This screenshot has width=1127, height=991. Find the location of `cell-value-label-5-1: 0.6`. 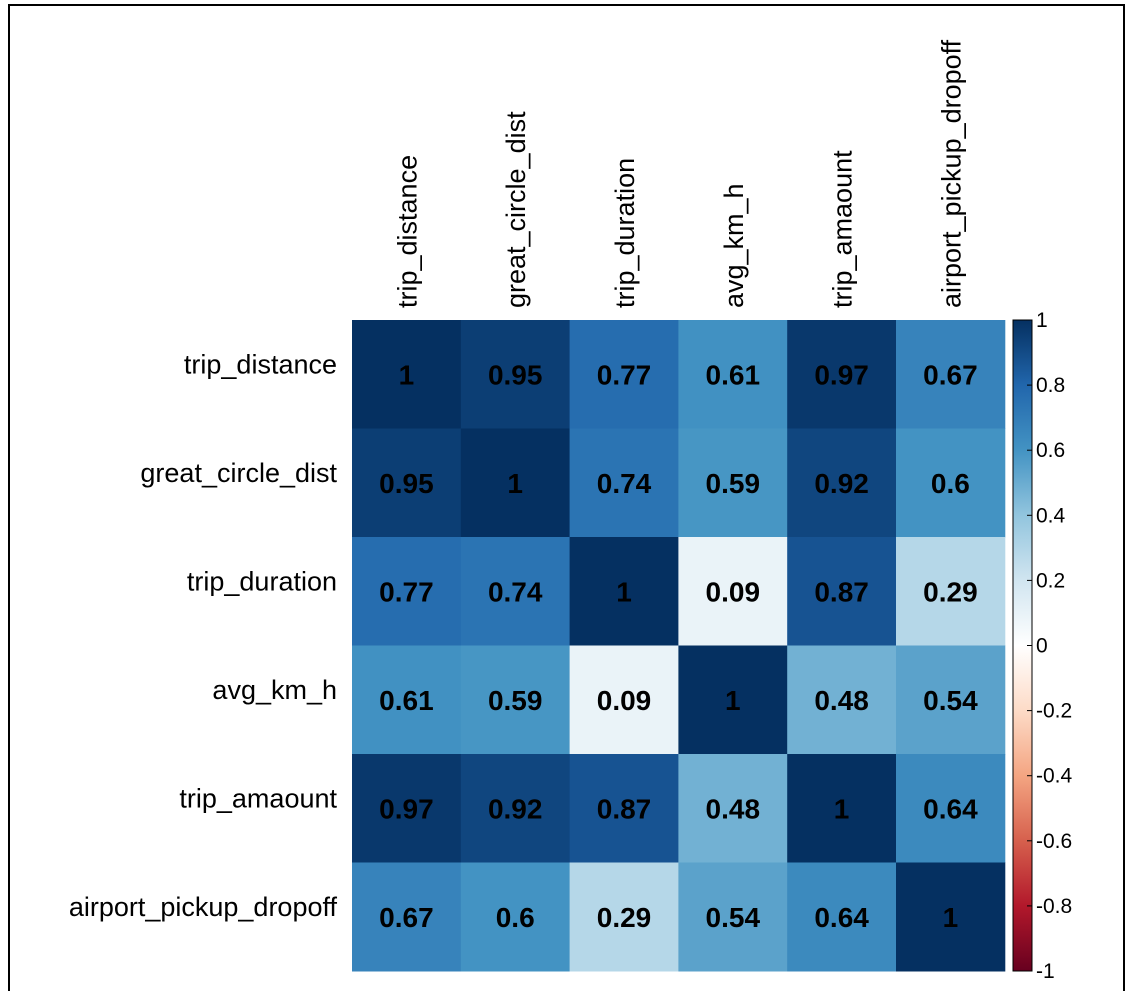

cell-value-label-5-1: 0.6 is located at coordinates (515, 917).